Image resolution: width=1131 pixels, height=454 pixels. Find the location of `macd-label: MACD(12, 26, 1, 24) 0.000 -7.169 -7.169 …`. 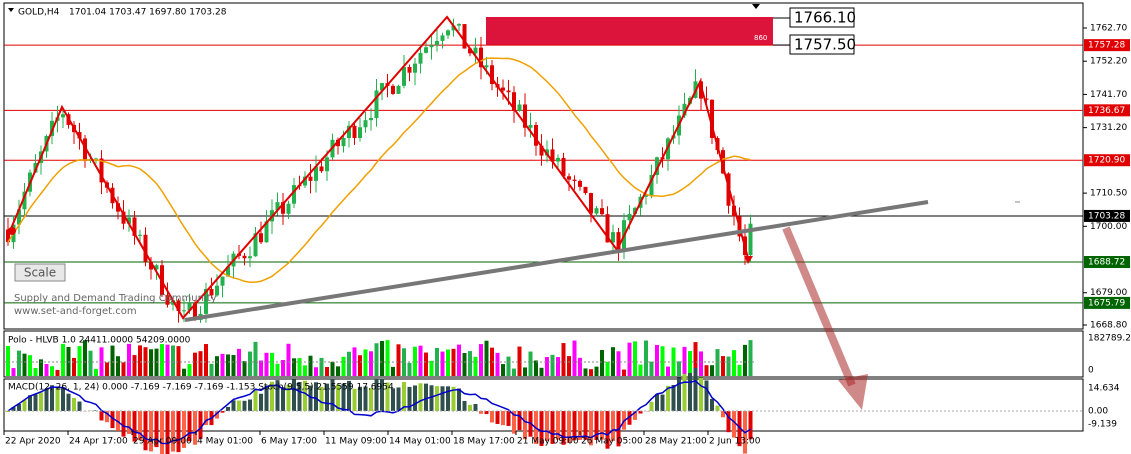

macd-label: MACD(12, 26, 1, 24) 0.000 -7.169 -7.169 … is located at coordinates (201, 388).